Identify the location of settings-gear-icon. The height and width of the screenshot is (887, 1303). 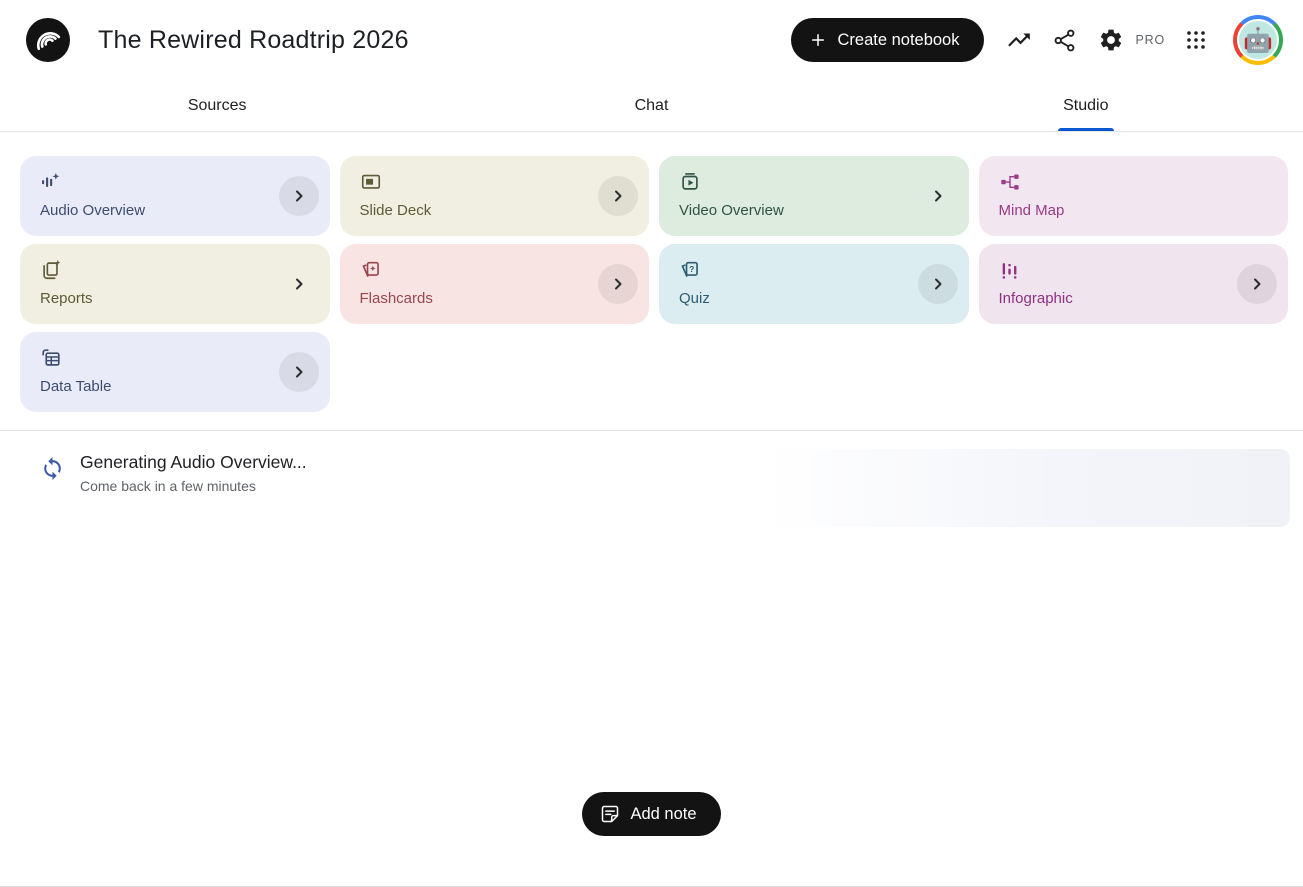
(1110, 40).